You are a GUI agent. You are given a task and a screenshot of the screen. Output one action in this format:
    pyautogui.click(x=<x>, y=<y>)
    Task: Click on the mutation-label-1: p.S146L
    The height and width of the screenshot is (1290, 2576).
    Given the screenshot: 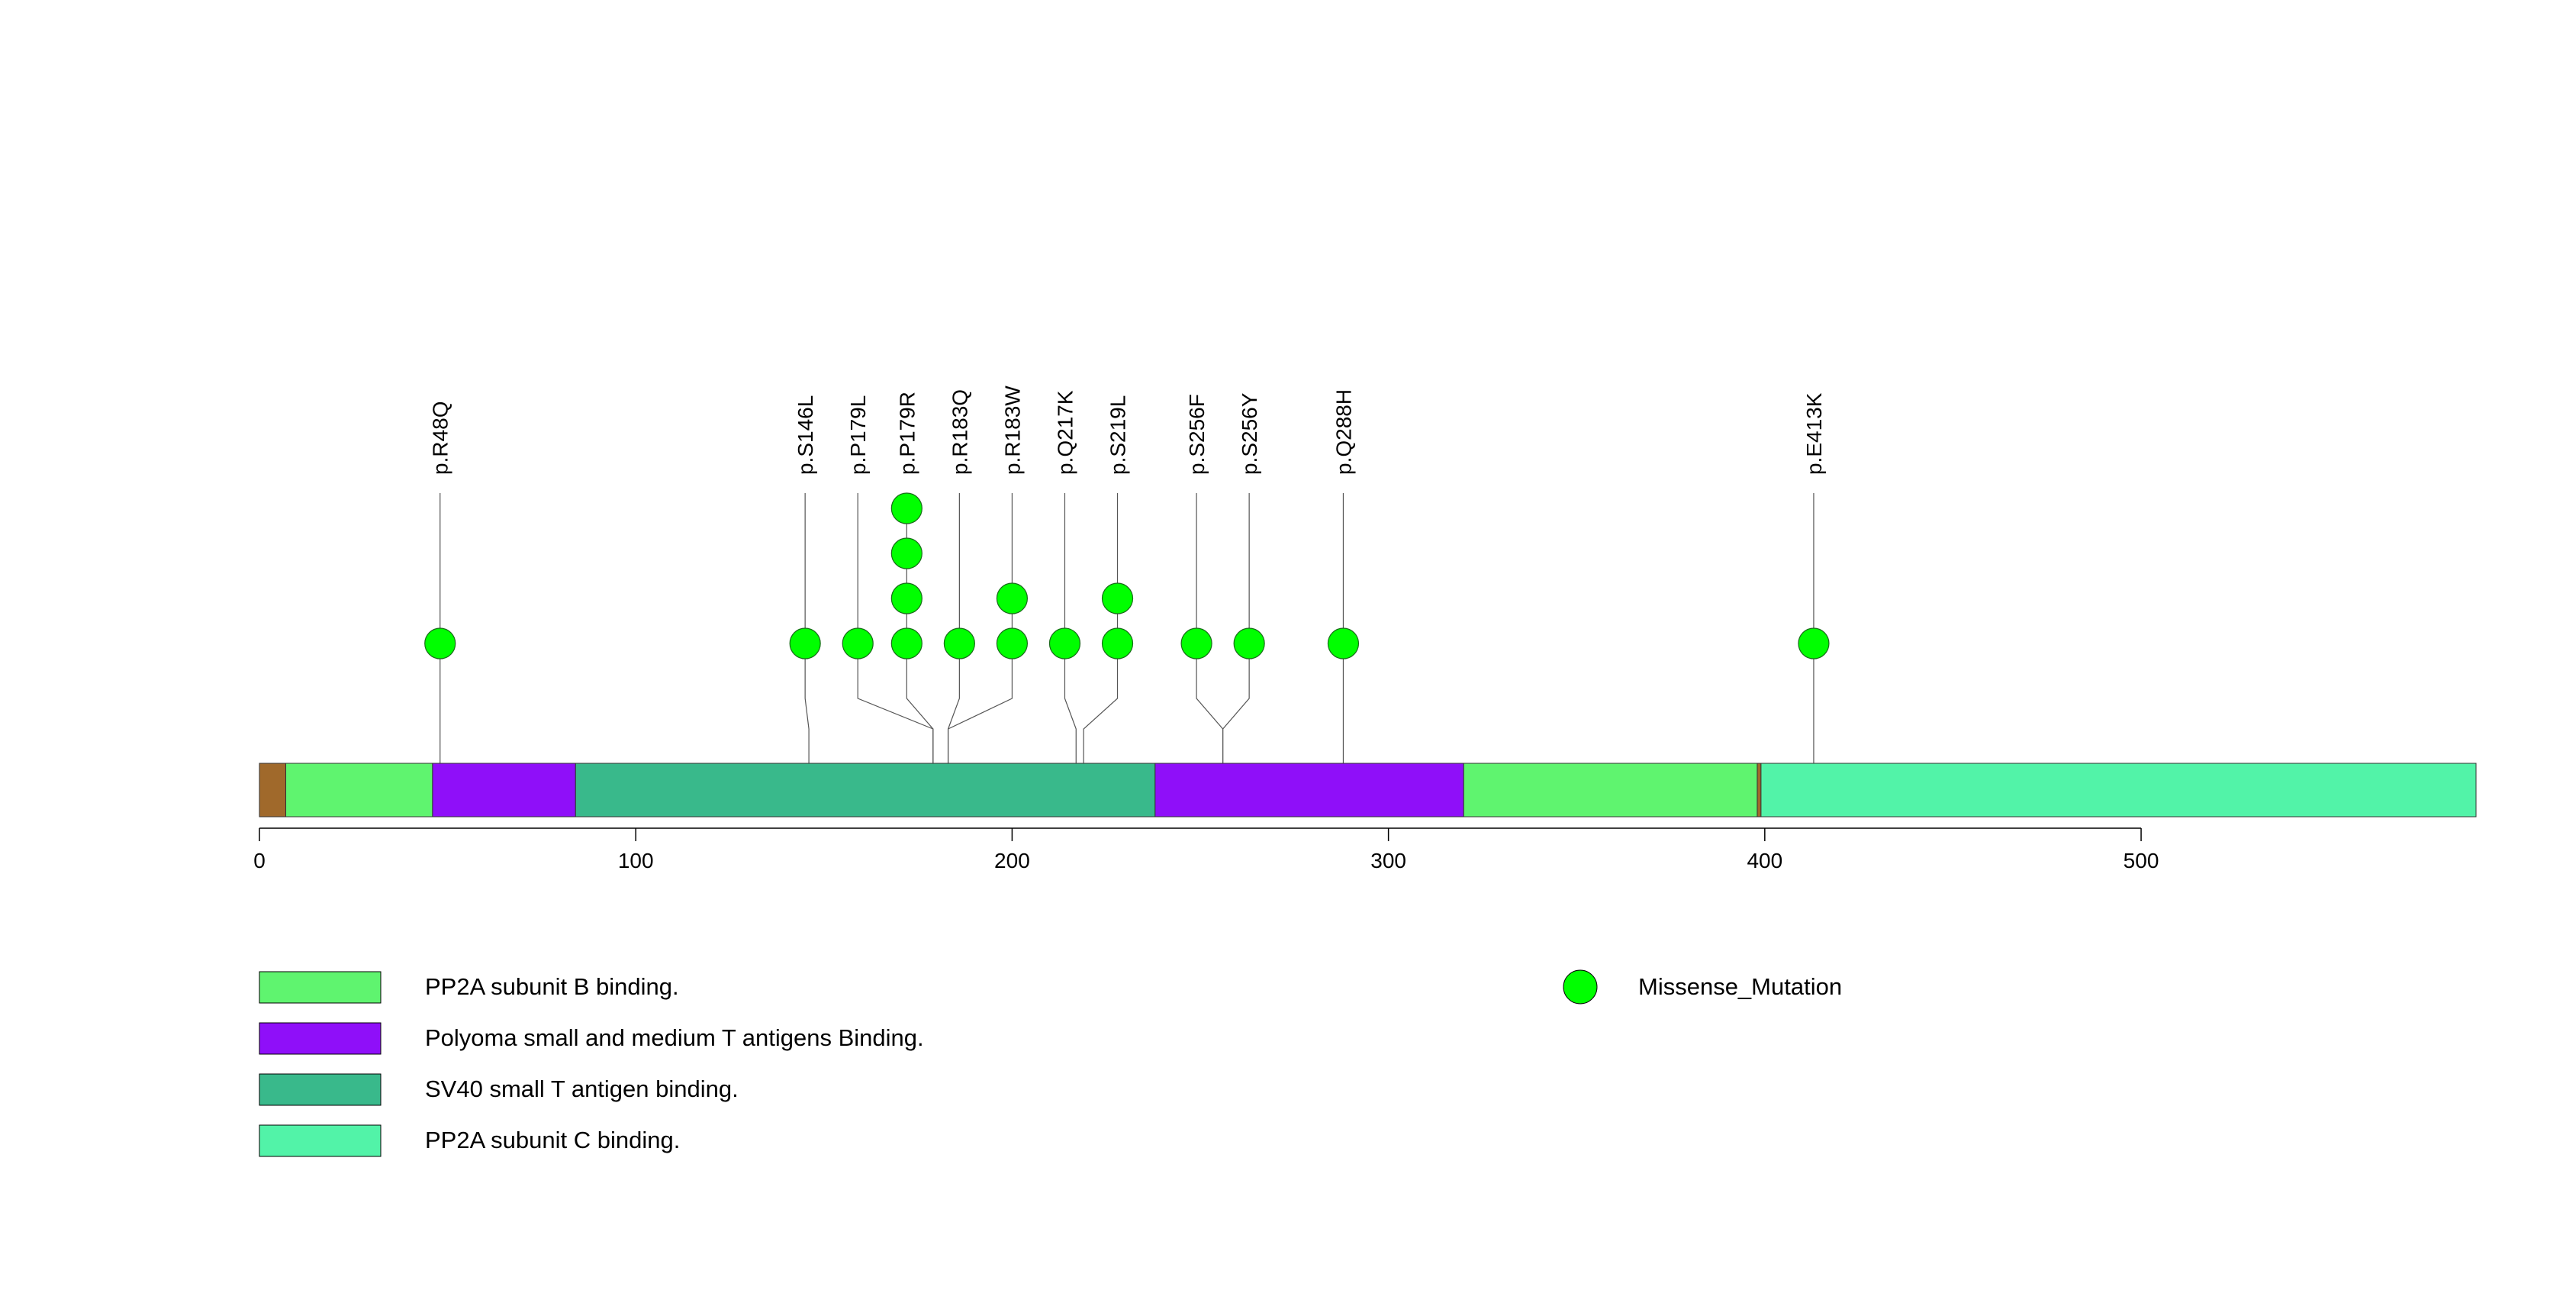 What is the action you would take?
    pyautogui.click(x=805, y=435)
    